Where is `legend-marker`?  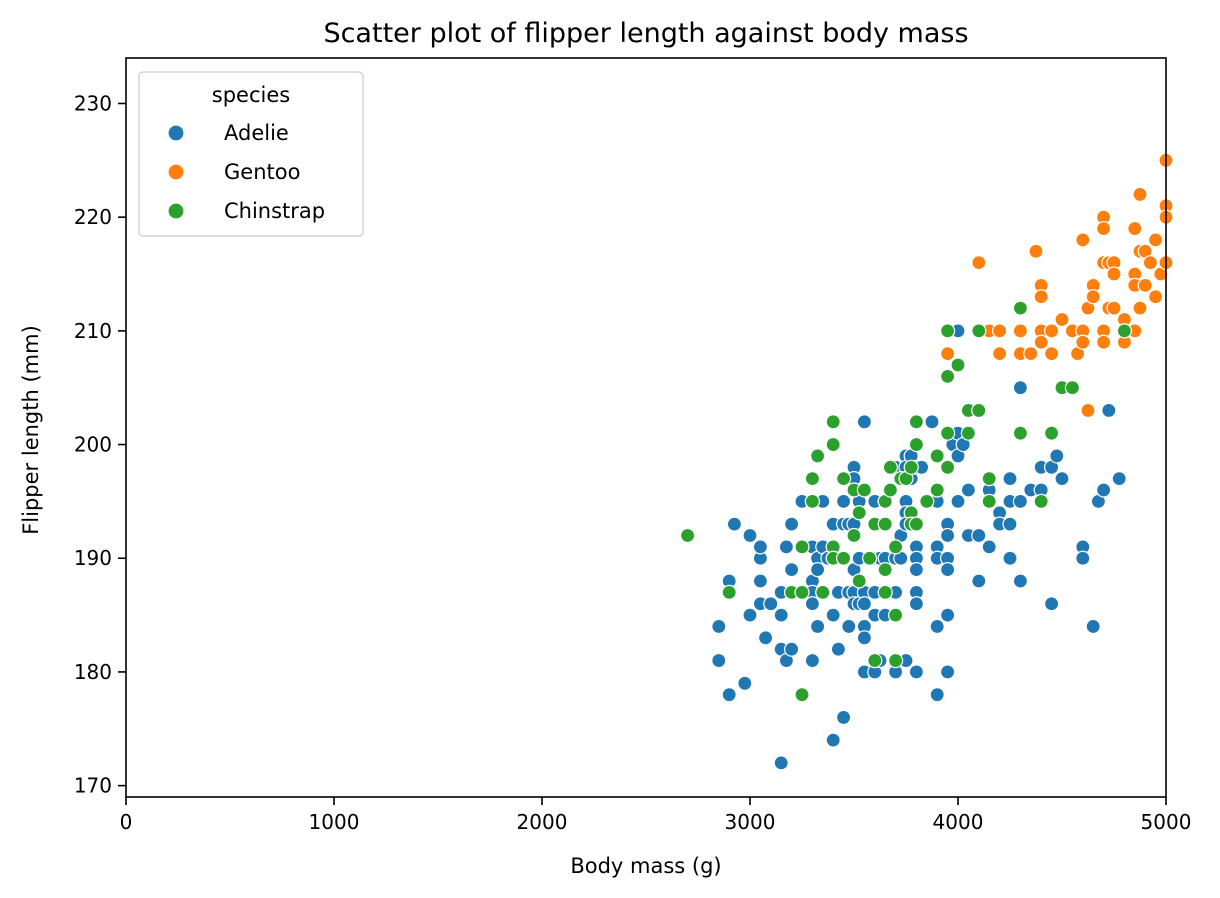 legend-marker is located at coordinates (176, 172).